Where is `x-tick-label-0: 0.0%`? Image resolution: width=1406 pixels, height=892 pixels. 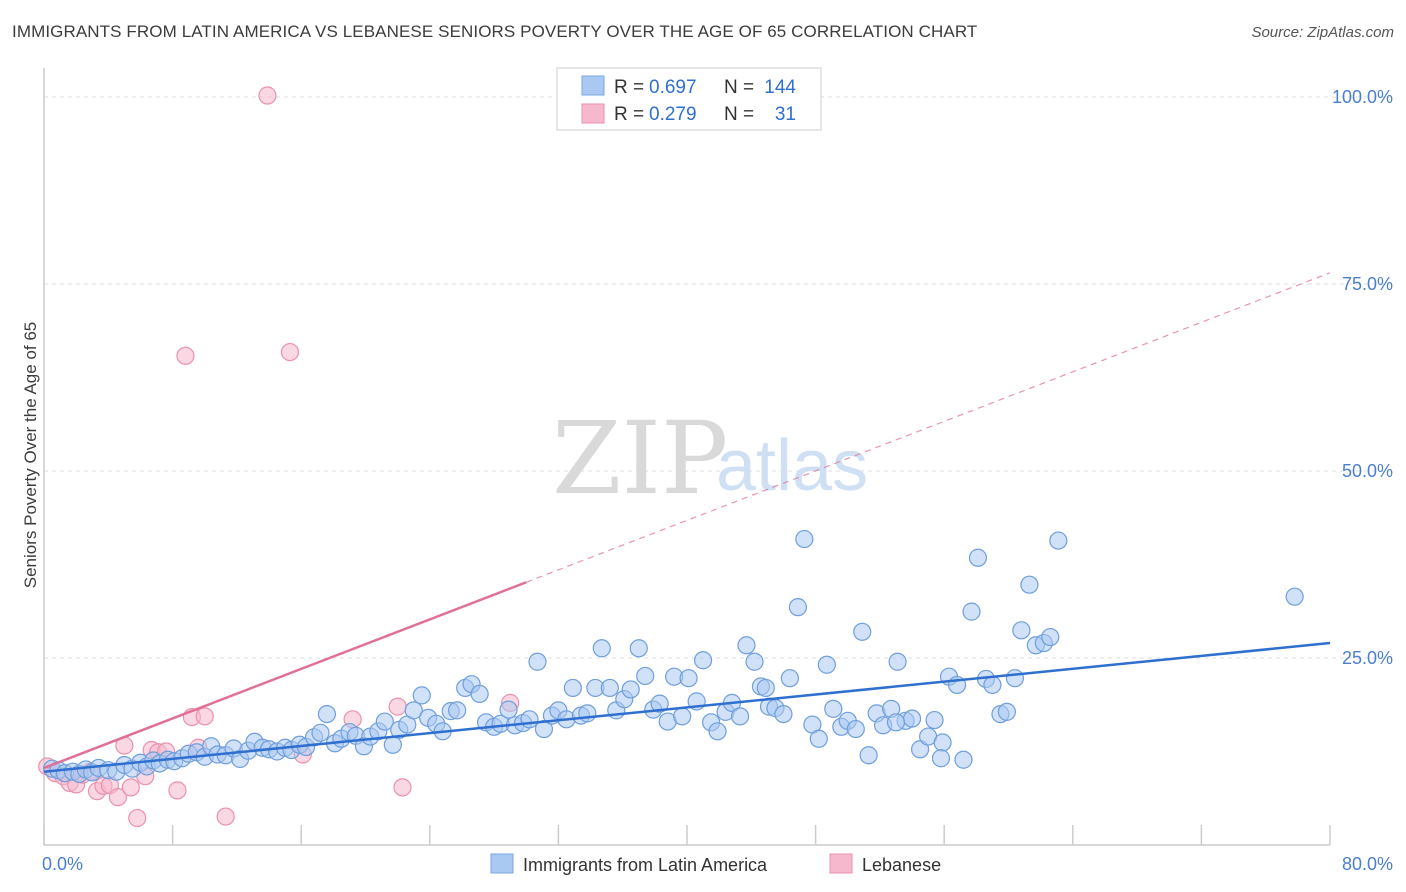 x-tick-label-0: 0.0% is located at coordinates (62, 864).